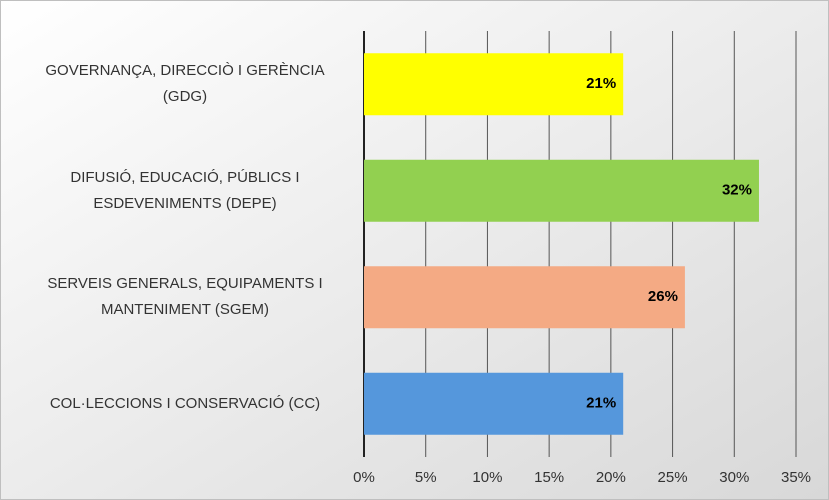 This screenshot has height=500, width=829. Describe the element at coordinates (734, 477) in the screenshot. I see `x-tick-label: 30%` at that location.